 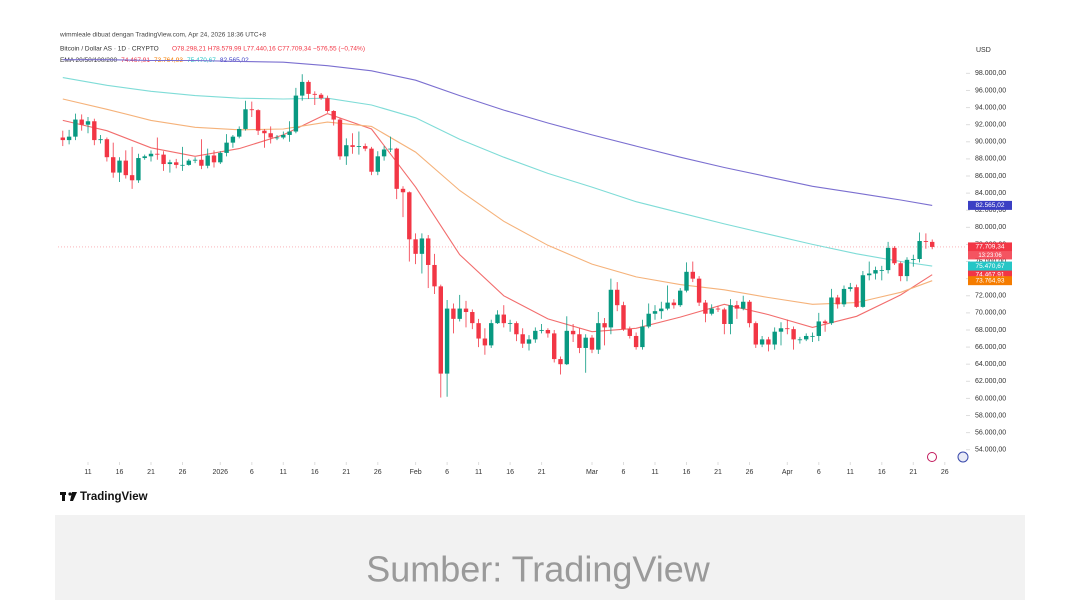 What do you see at coordinates (990, 73) in the screenshot?
I see `y-tick-label: 98.000,00` at bounding box center [990, 73].